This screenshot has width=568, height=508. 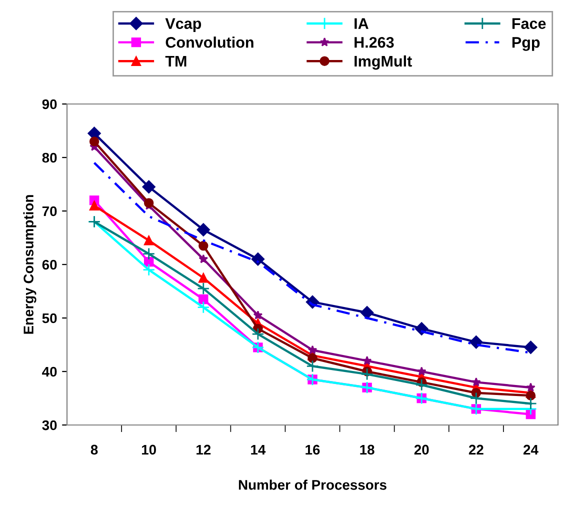 I want to click on x-tick-label: 20, so click(x=421, y=449).